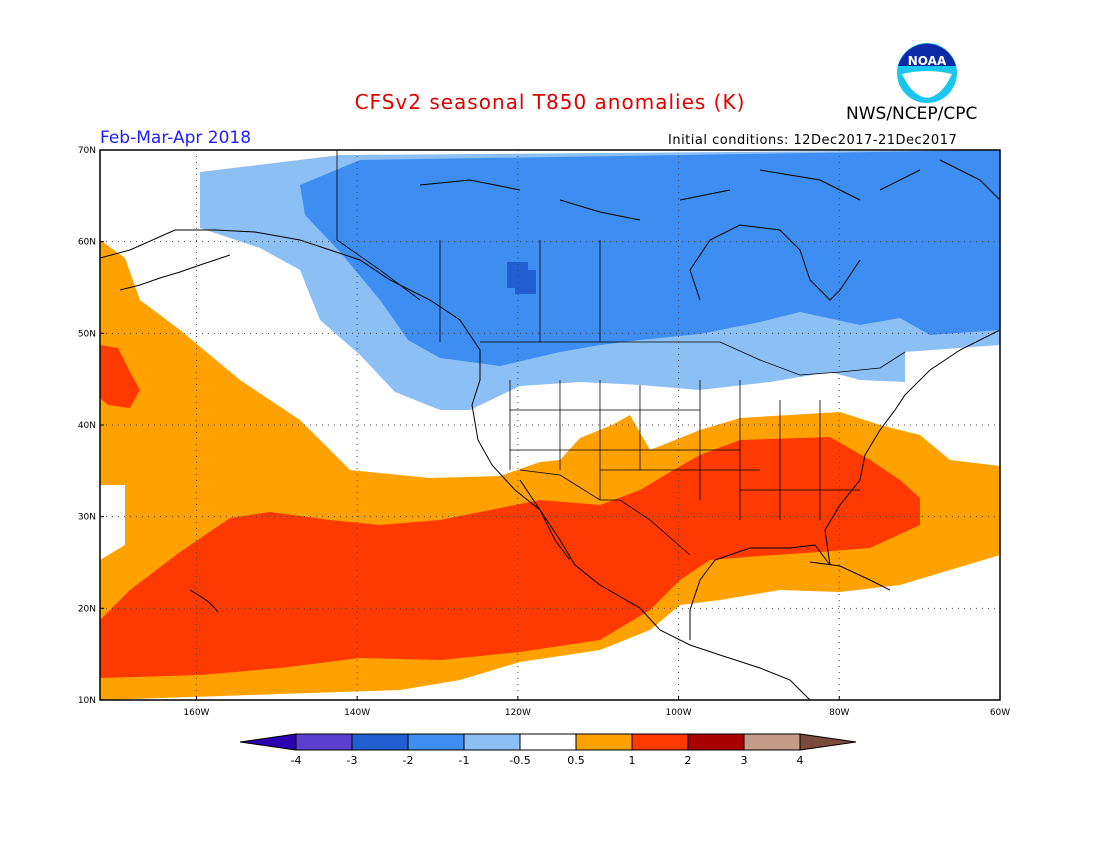 The image size is (1100, 850). I want to click on lat-tick-label: 10N, so click(87, 701).